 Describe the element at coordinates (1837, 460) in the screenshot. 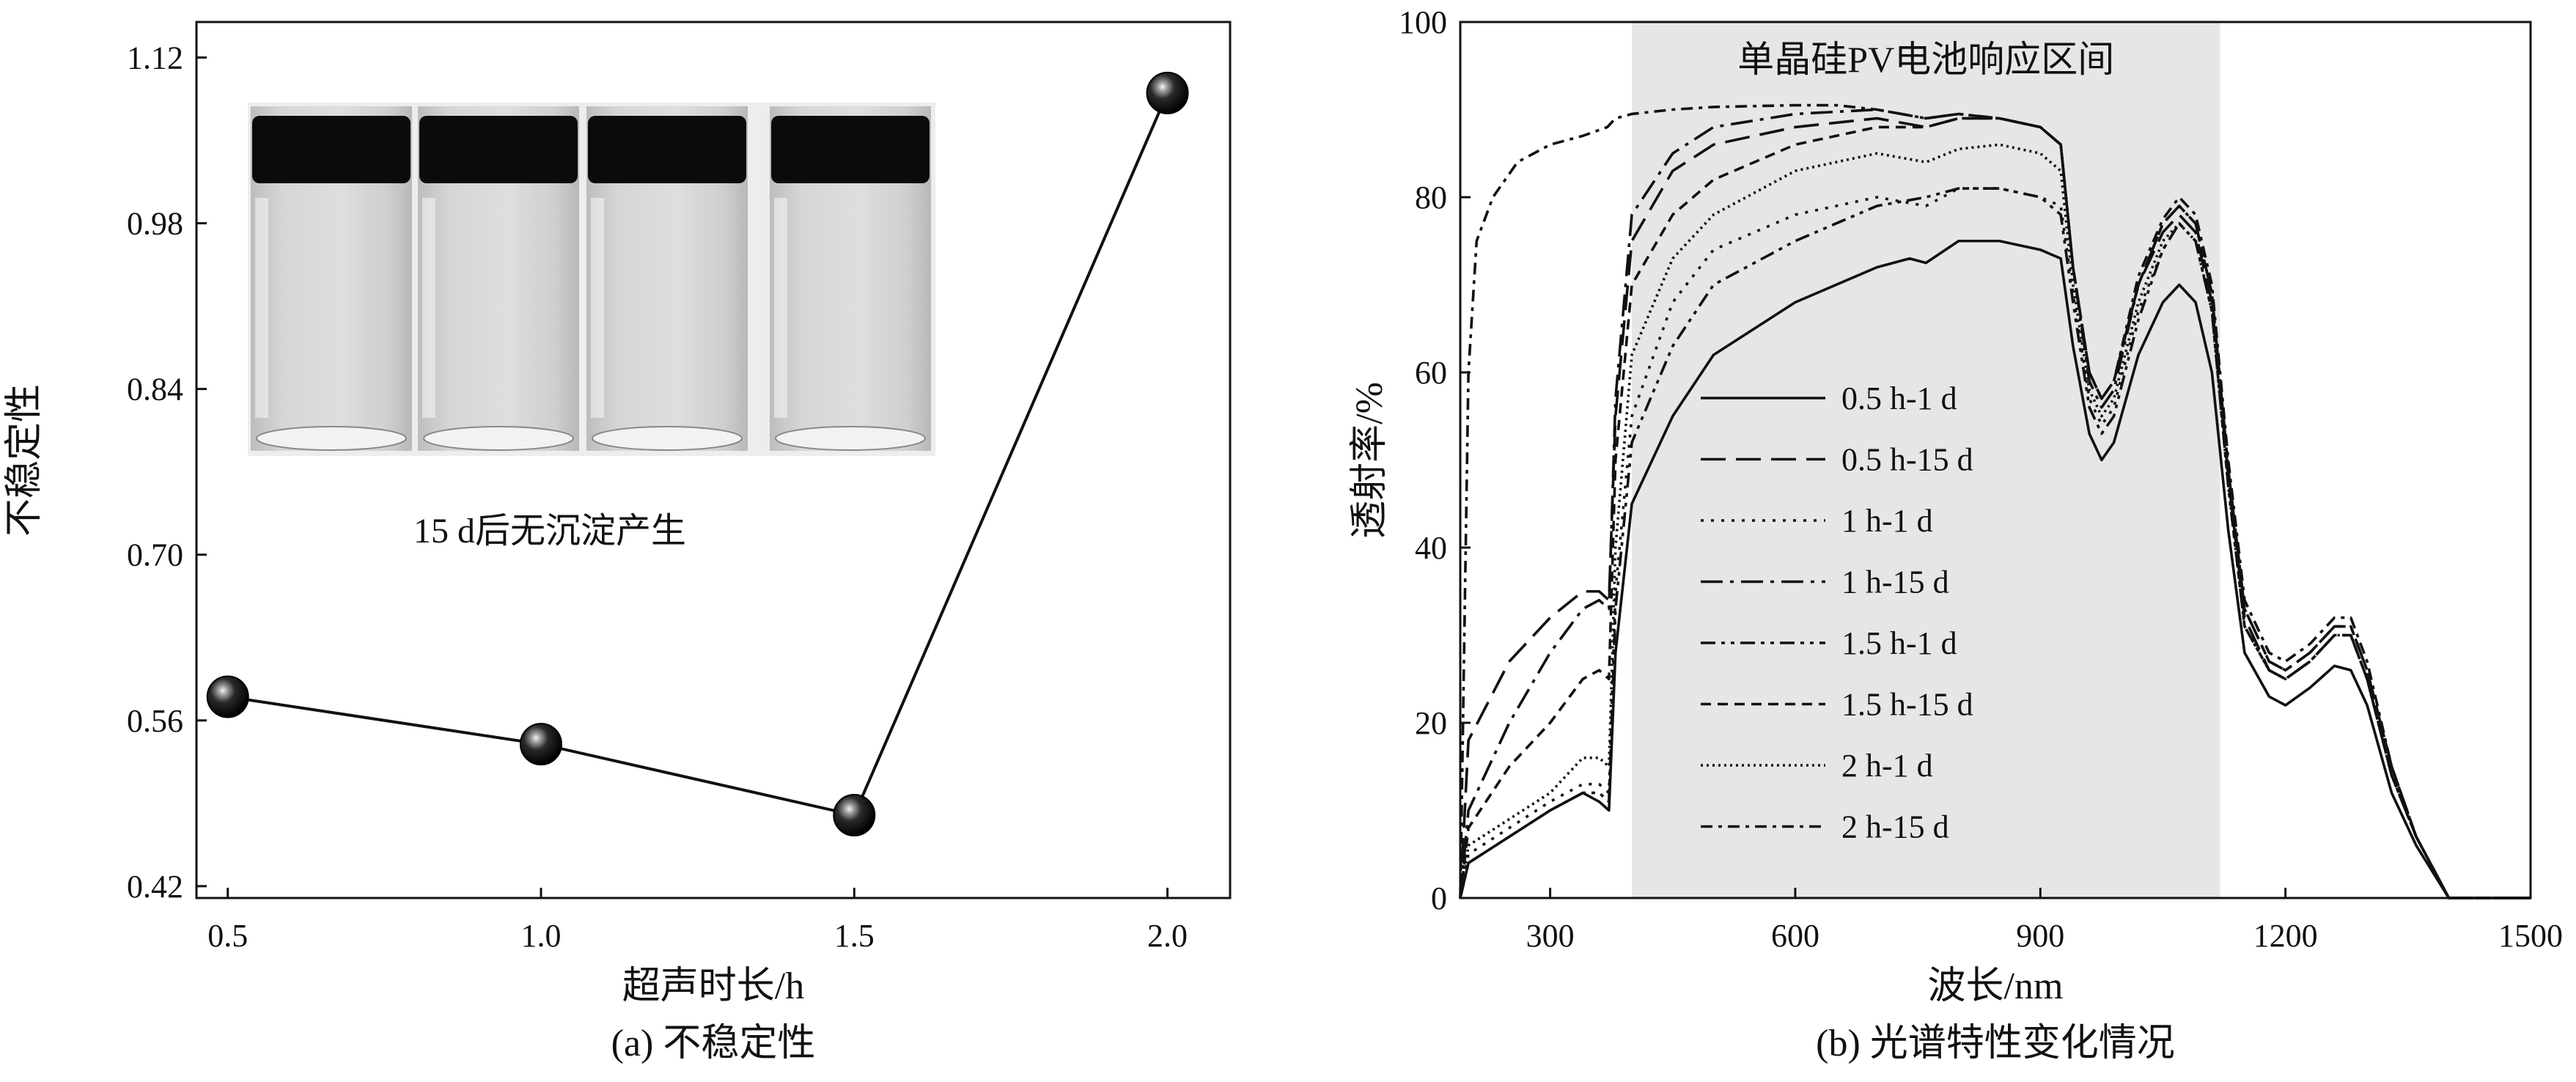

I see `legend-entry: 0.5 h-15 d` at that location.